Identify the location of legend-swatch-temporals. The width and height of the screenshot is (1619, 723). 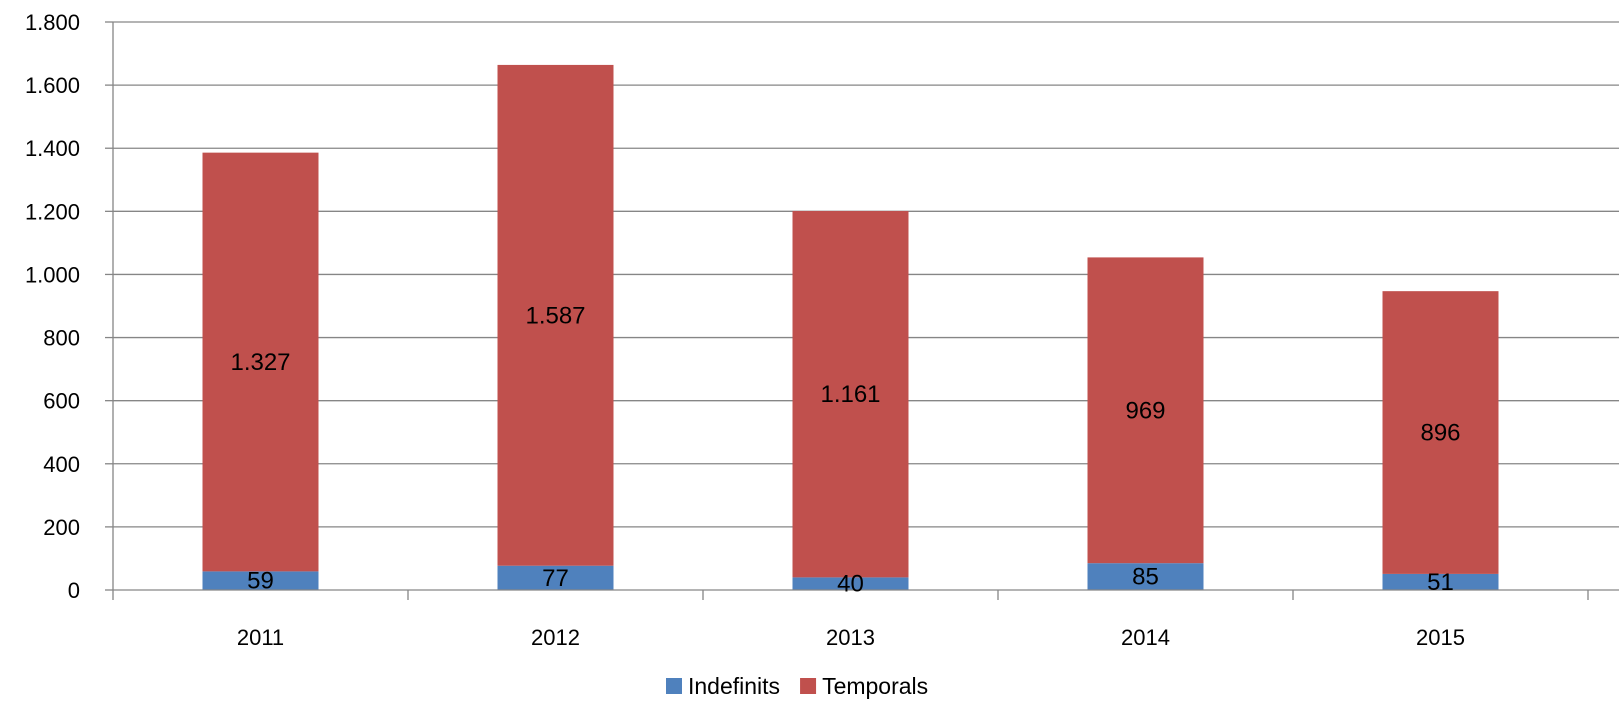
(808, 686).